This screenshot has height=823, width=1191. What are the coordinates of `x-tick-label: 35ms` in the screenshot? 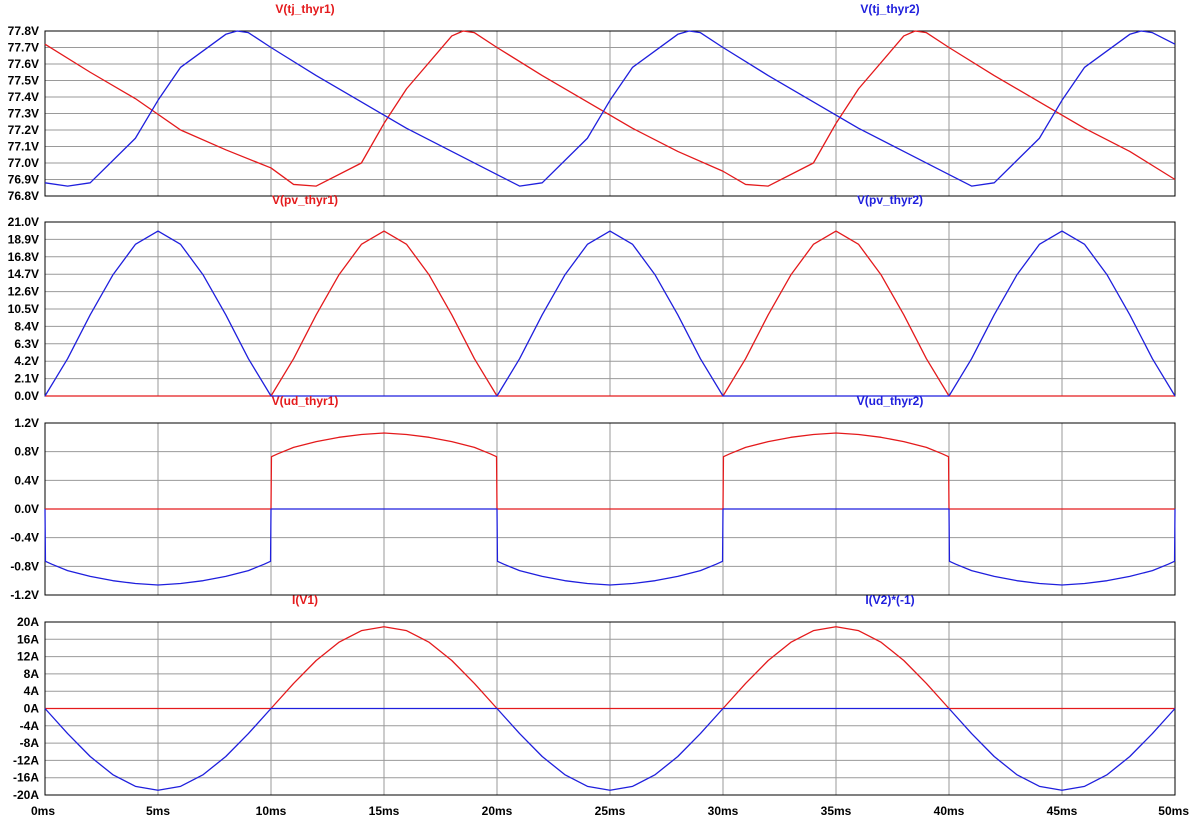 It's located at (836, 811).